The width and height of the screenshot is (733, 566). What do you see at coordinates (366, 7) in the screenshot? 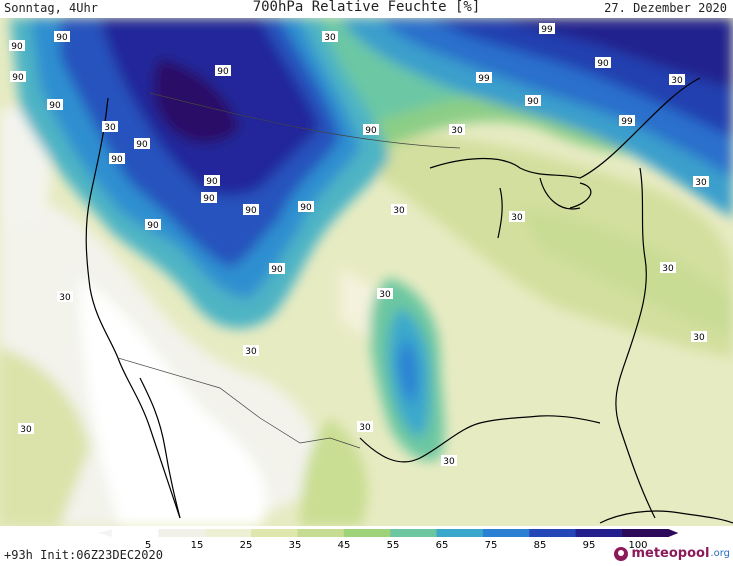
I see `map-title: 700hPa Relative Feuchte [%]` at bounding box center [366, 7].